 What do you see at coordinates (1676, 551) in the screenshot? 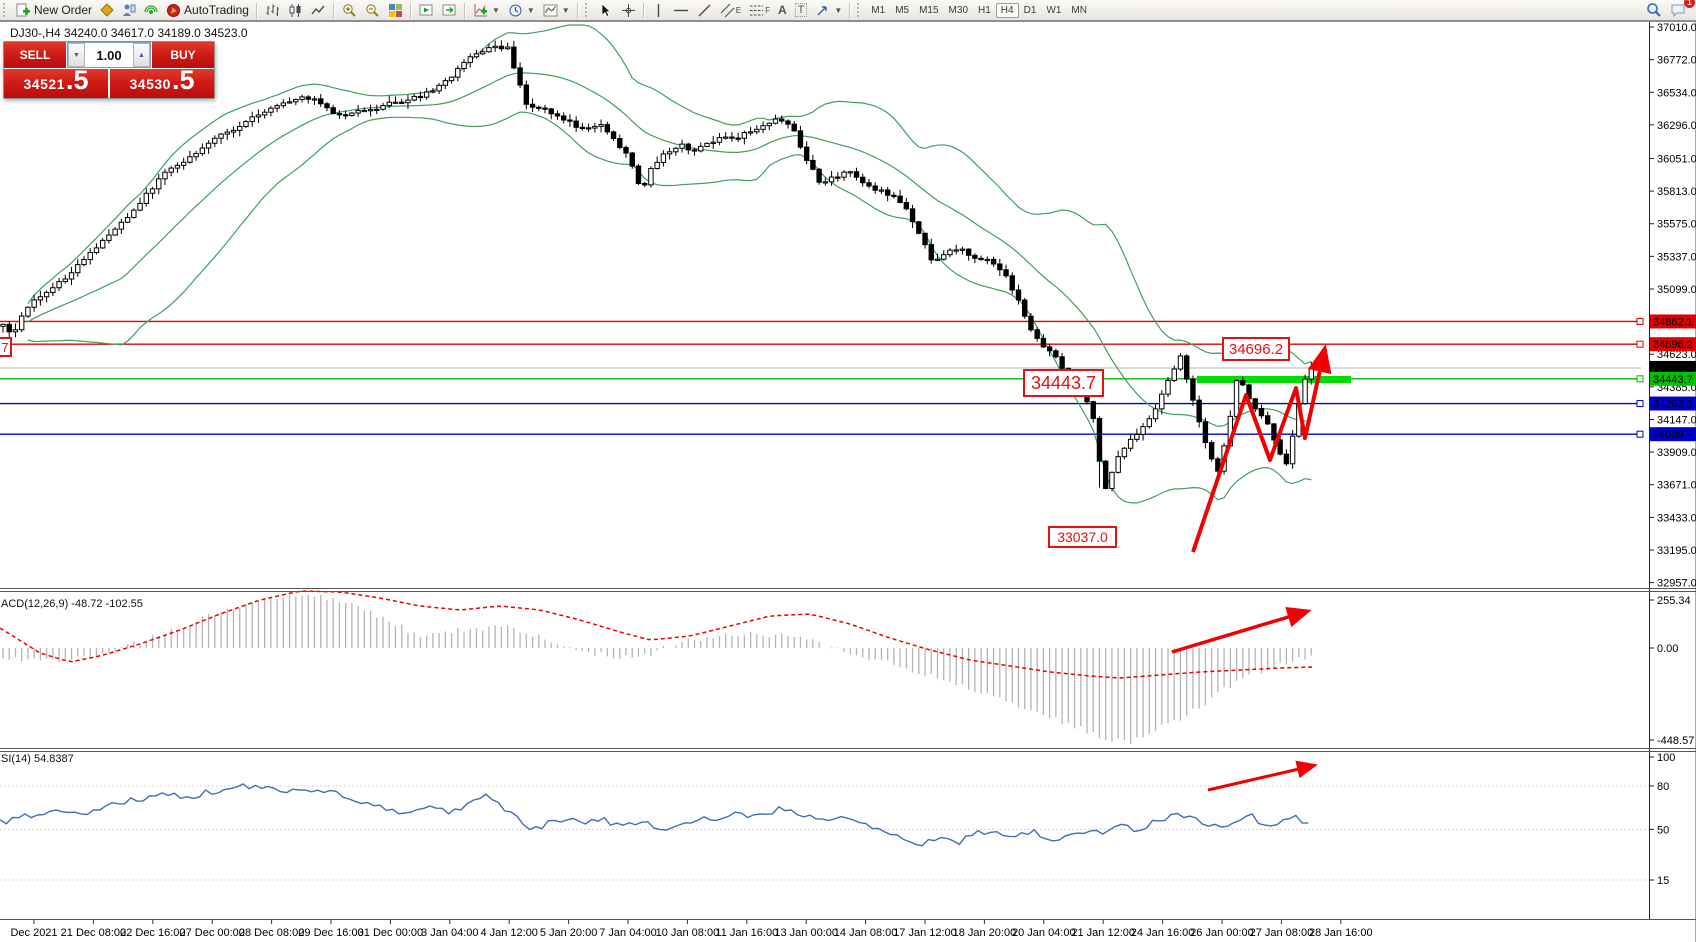
I see `svg-text: 33195.0` at bounding box center [1676, 551].